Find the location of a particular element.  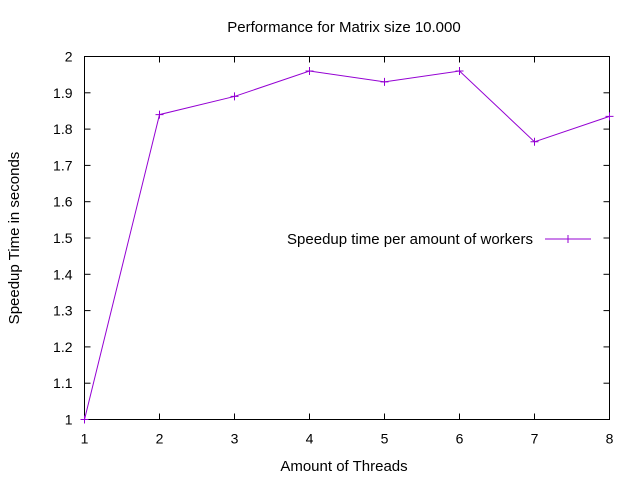

y-tick-label: 1.3 is located at coordinates (63, 311).